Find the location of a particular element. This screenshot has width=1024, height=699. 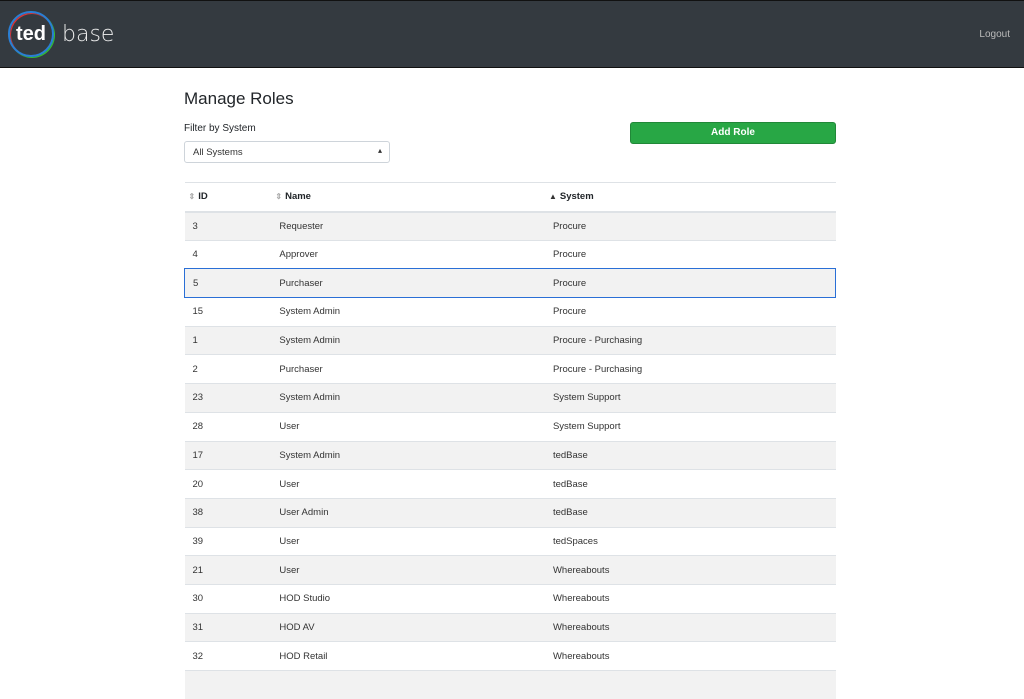

cell-id: 31 is located at coordinates (228, 627).